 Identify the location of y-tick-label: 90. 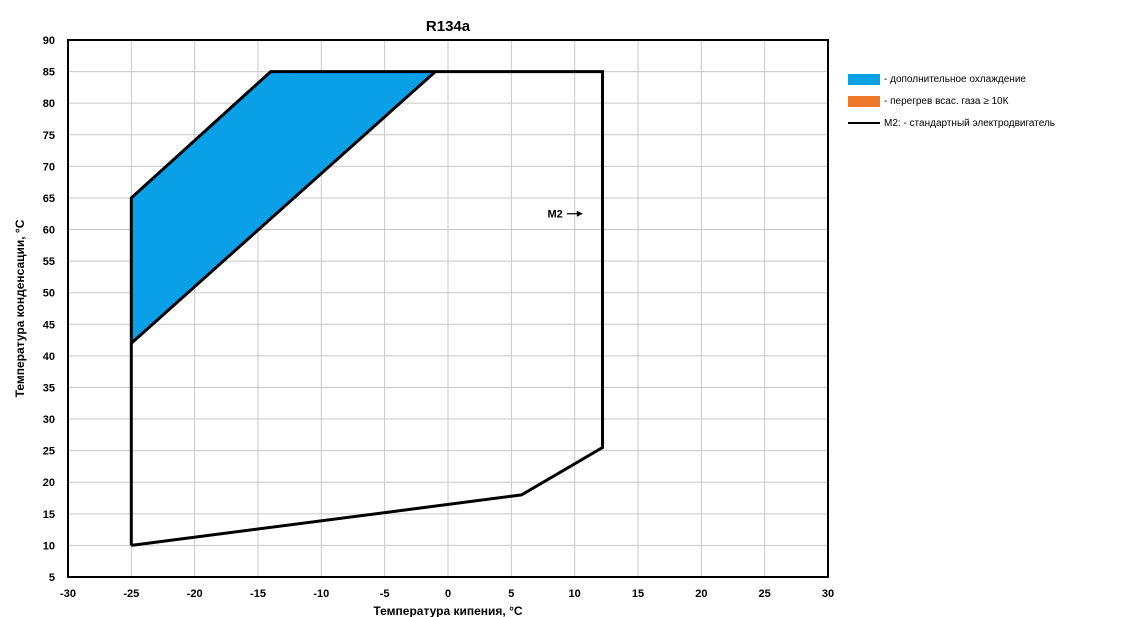
(49, 41).